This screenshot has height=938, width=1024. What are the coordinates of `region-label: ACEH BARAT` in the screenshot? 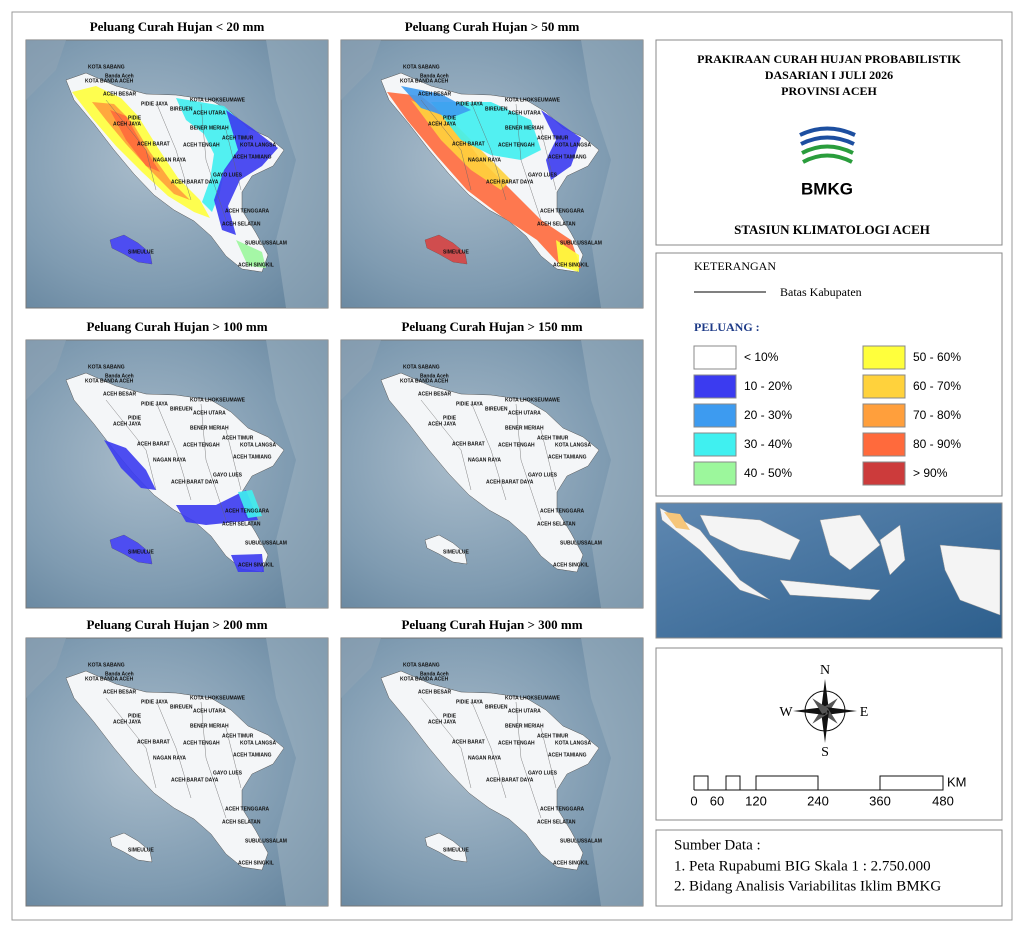 It's located at (153, 444).